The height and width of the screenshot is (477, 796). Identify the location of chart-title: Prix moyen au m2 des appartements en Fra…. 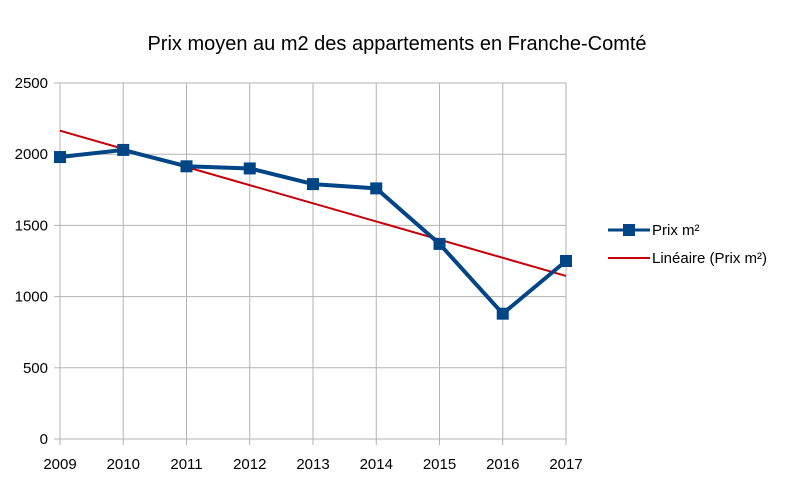
(396, 44).